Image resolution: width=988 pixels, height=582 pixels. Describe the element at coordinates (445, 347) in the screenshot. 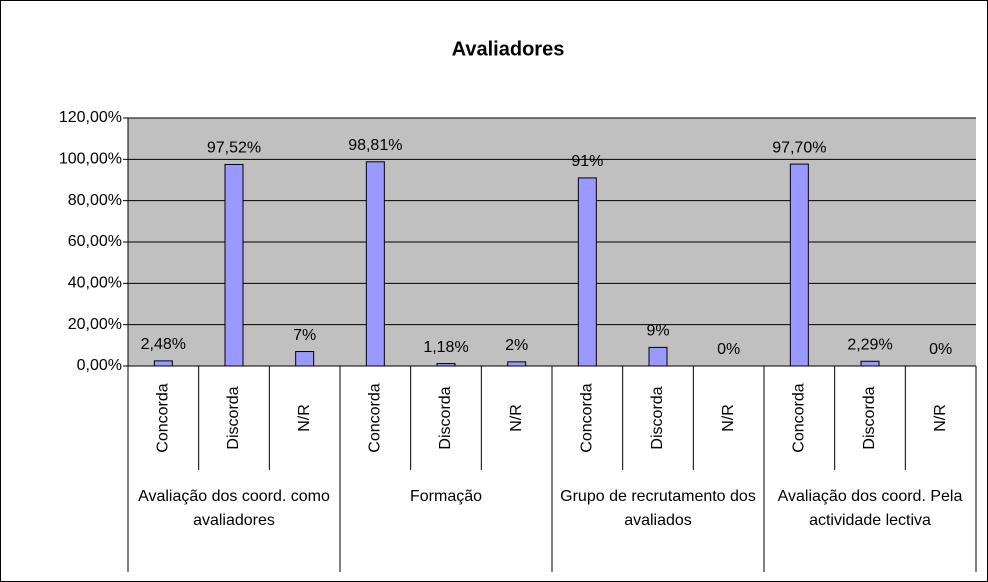

I see `value-label: 1,18%` at that location.